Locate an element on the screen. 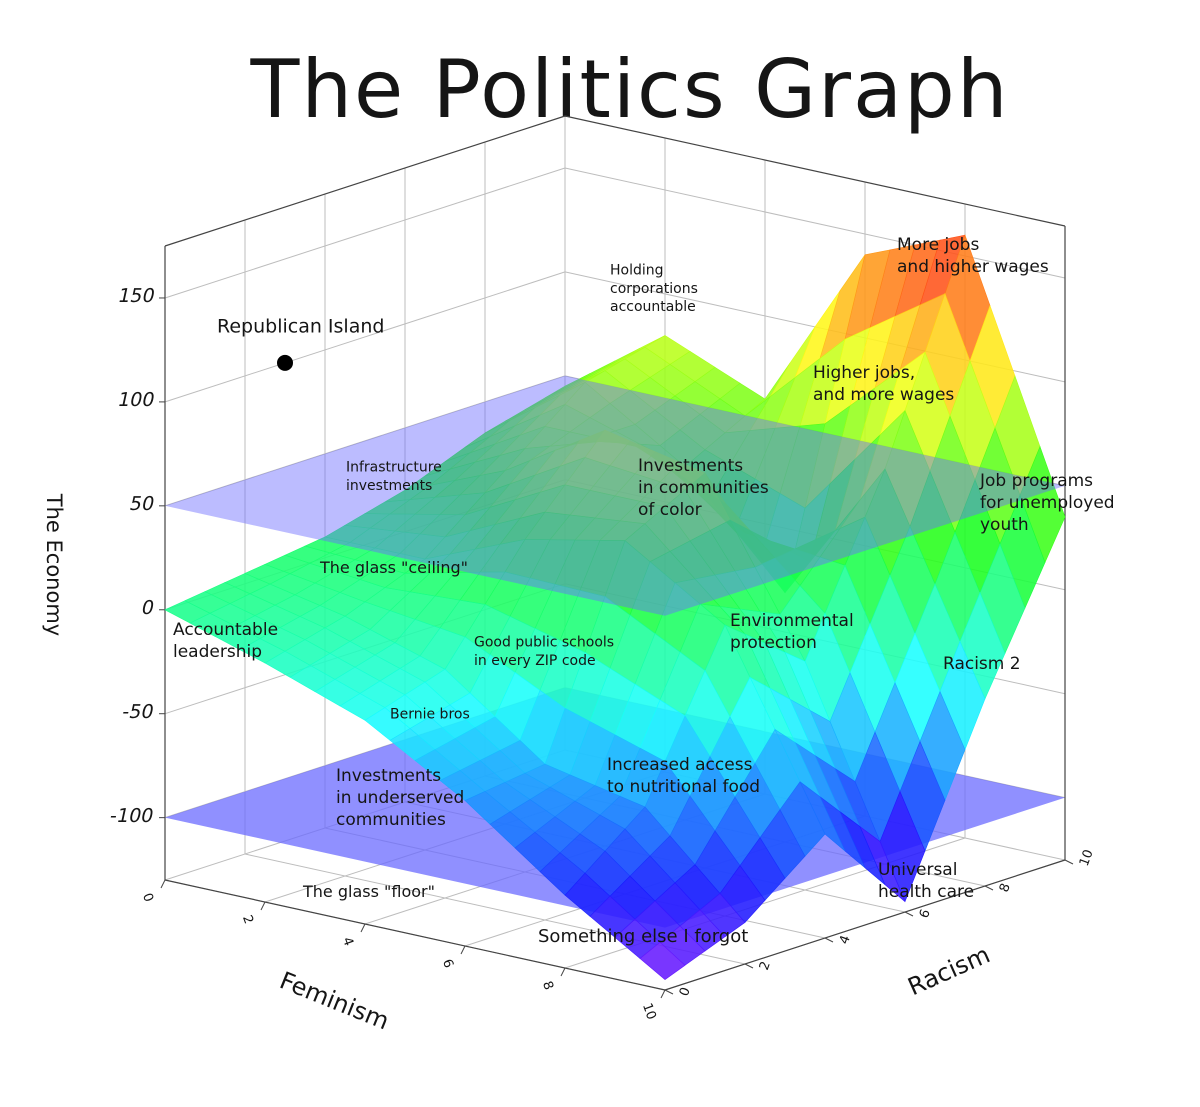  annotation: Environmental is located at coordinates (792, 621).